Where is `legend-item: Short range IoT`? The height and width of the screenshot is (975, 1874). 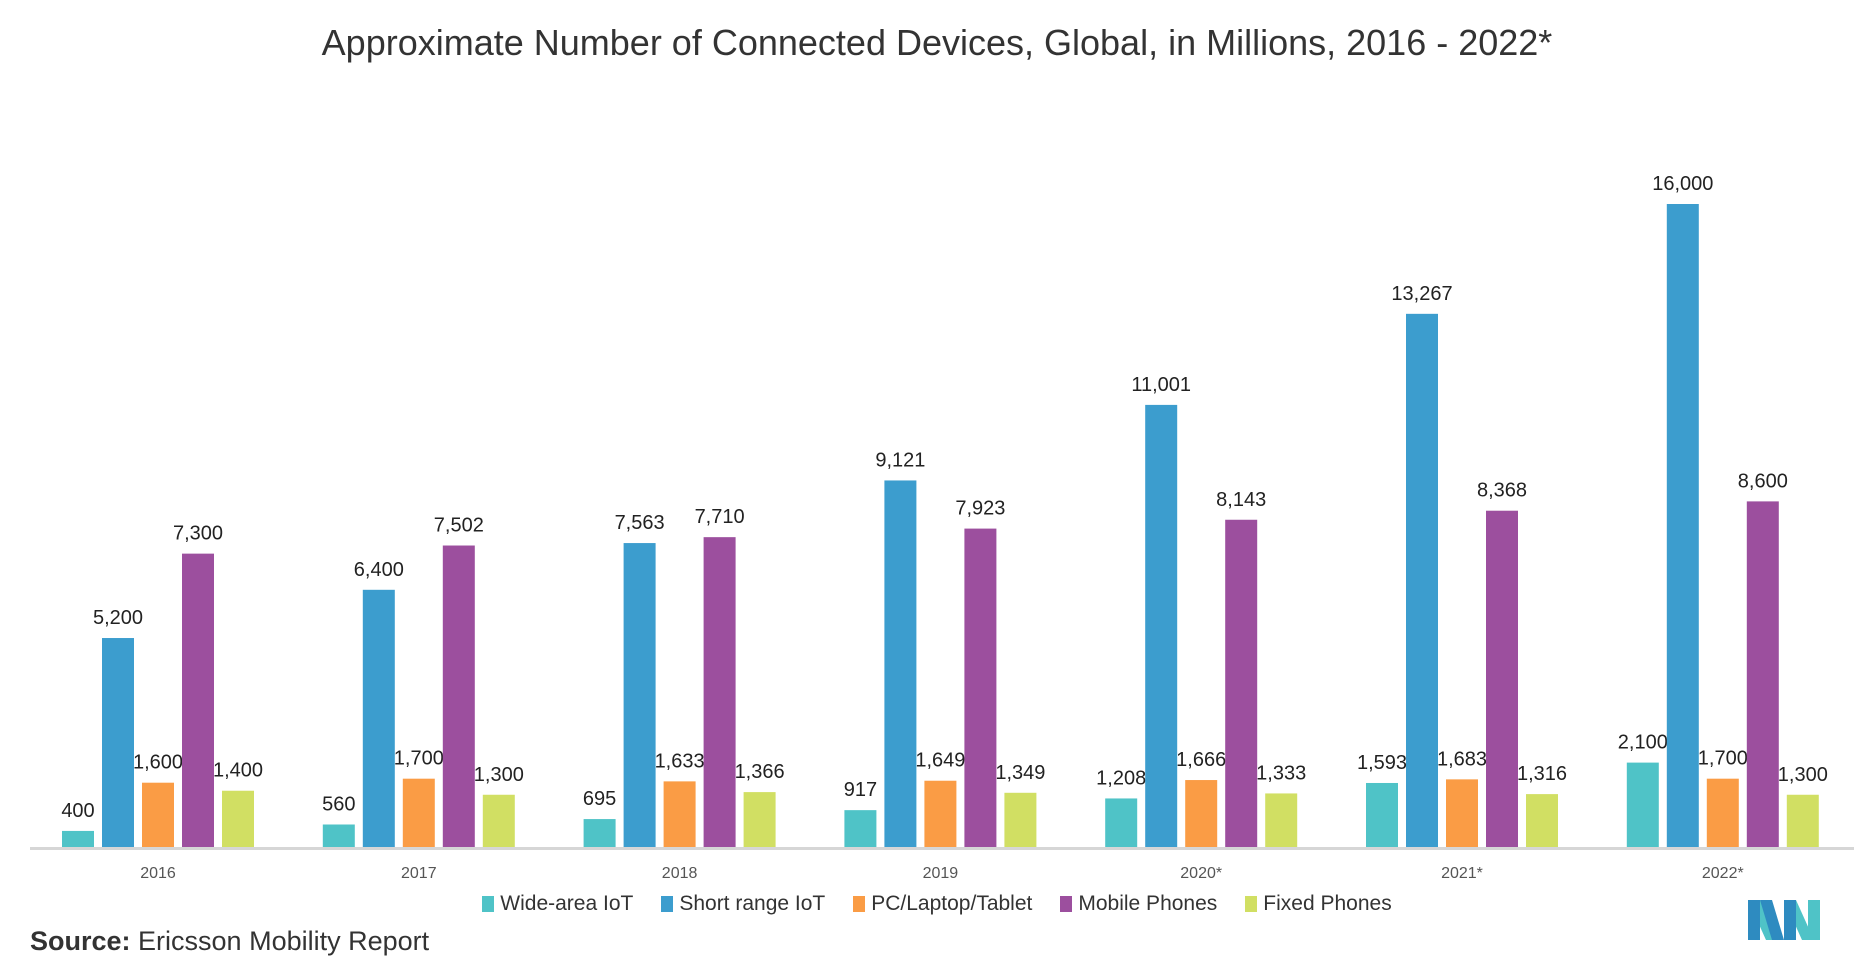 legend-item: Short range IoT is located at coordinates (743, 904).